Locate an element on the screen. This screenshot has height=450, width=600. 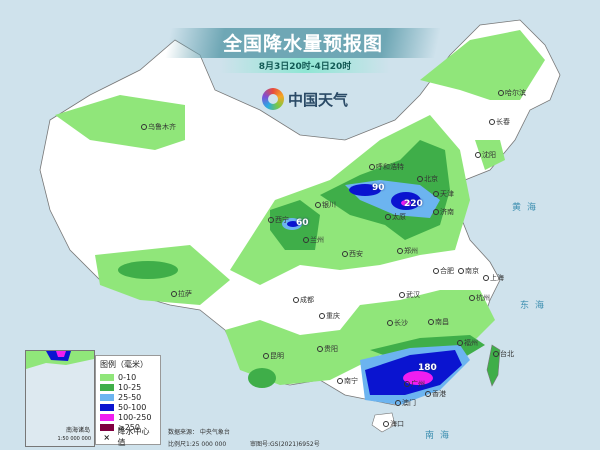
city-label-text: 海口 is located at coordinates (397, 424).